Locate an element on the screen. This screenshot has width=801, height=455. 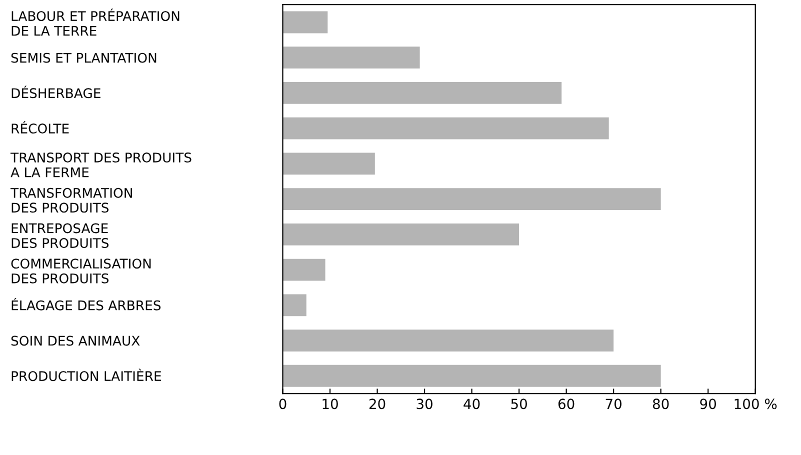
x-tick-label: 10 is located at coordinates (330, 404).